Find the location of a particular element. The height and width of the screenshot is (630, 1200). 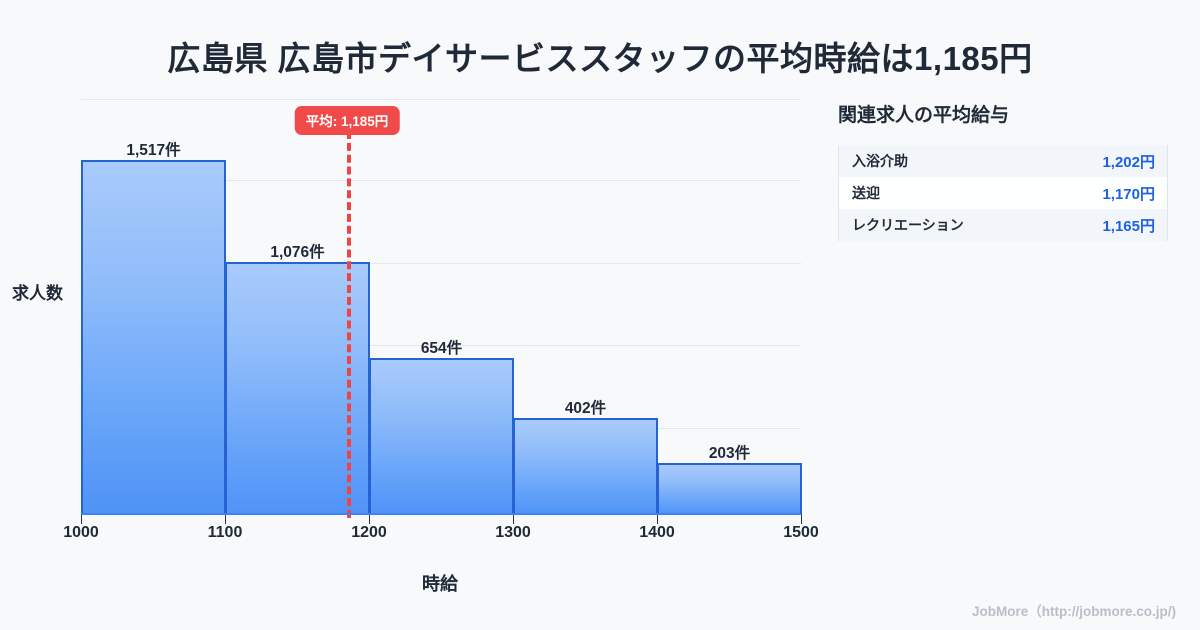

y-axis-title: 求人数 is located at coordinates (37, 293).